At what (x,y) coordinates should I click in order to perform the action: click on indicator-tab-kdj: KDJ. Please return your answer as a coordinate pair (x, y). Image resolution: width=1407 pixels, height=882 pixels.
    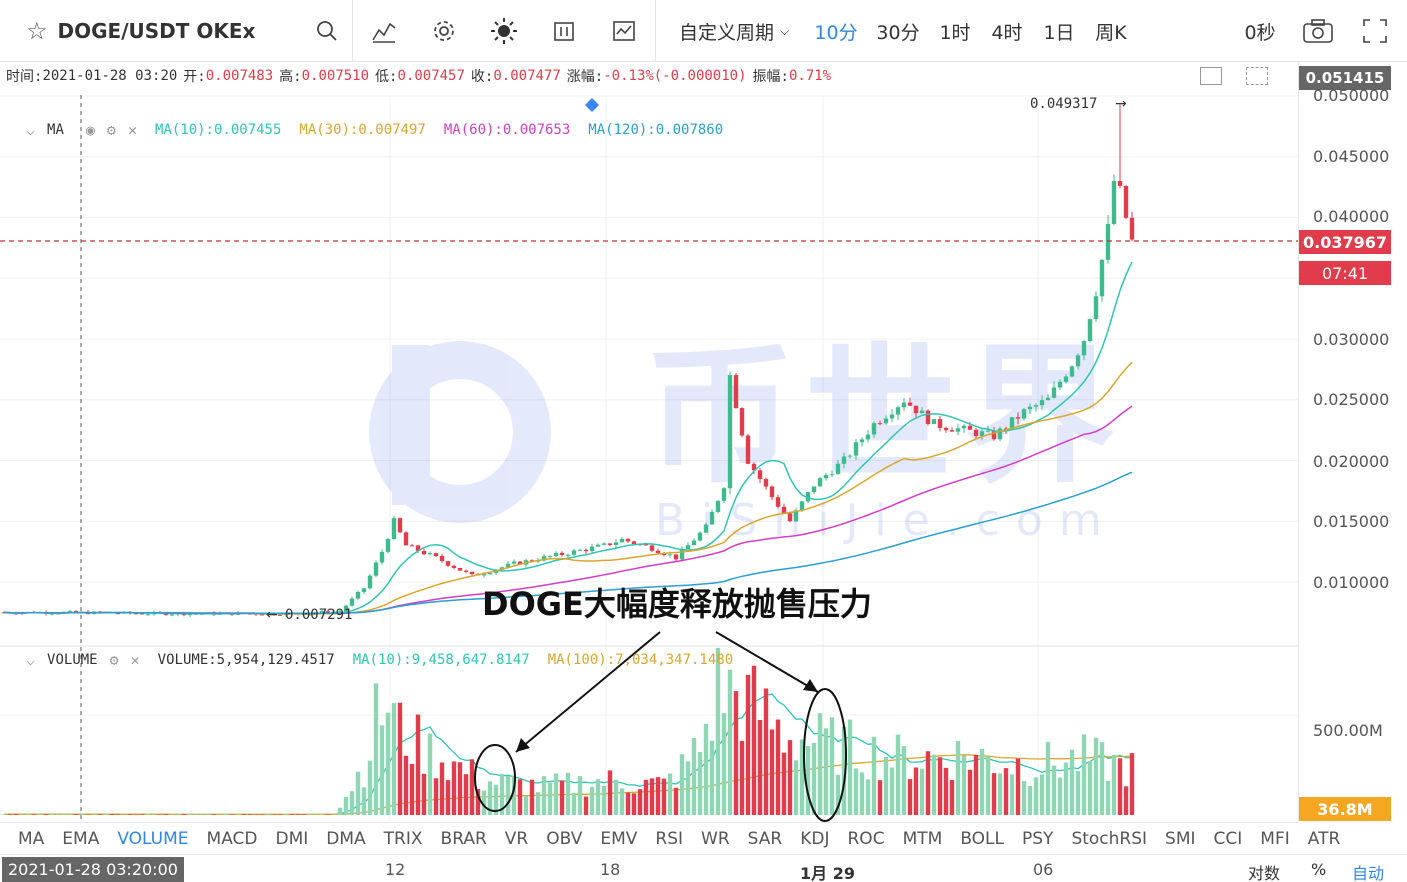
    Looking at the image, I should click on (815, 838).